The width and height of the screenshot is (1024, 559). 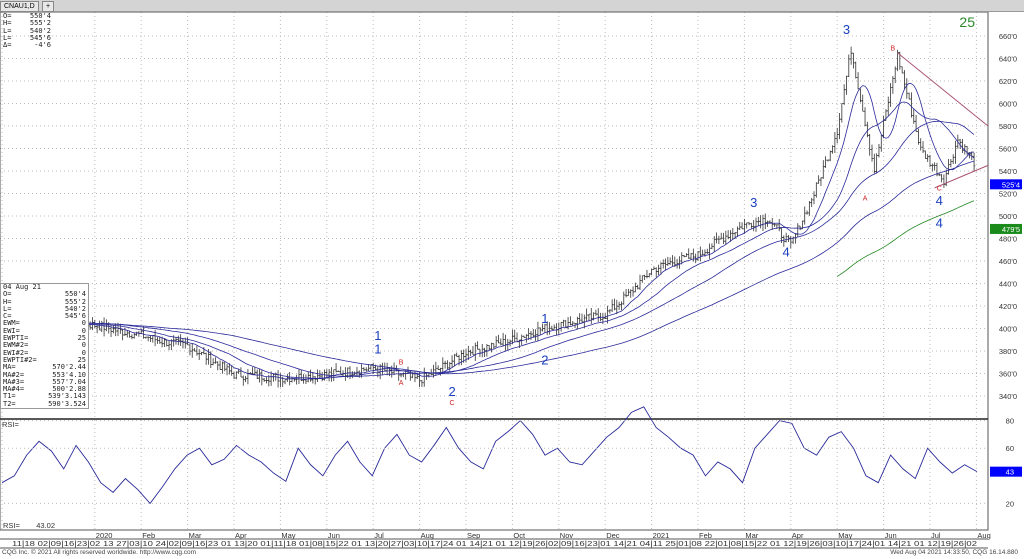 I want to click on rsi-label: RSI=, so click(x=12, y=525).